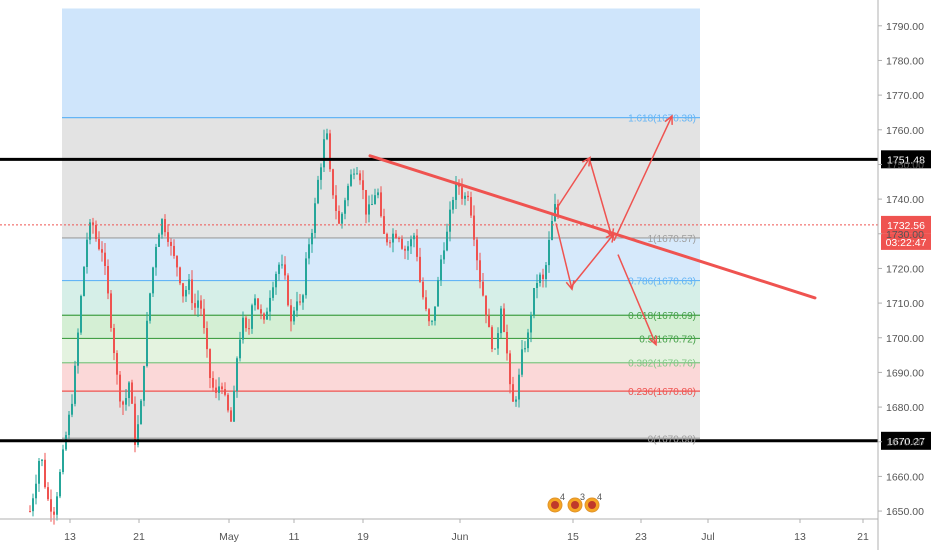 This screenshot has height=555, width=932. Describe the element at coordinates (905, 477) in the screenshot. I see `y-tick-label: 1660.00` at that location.